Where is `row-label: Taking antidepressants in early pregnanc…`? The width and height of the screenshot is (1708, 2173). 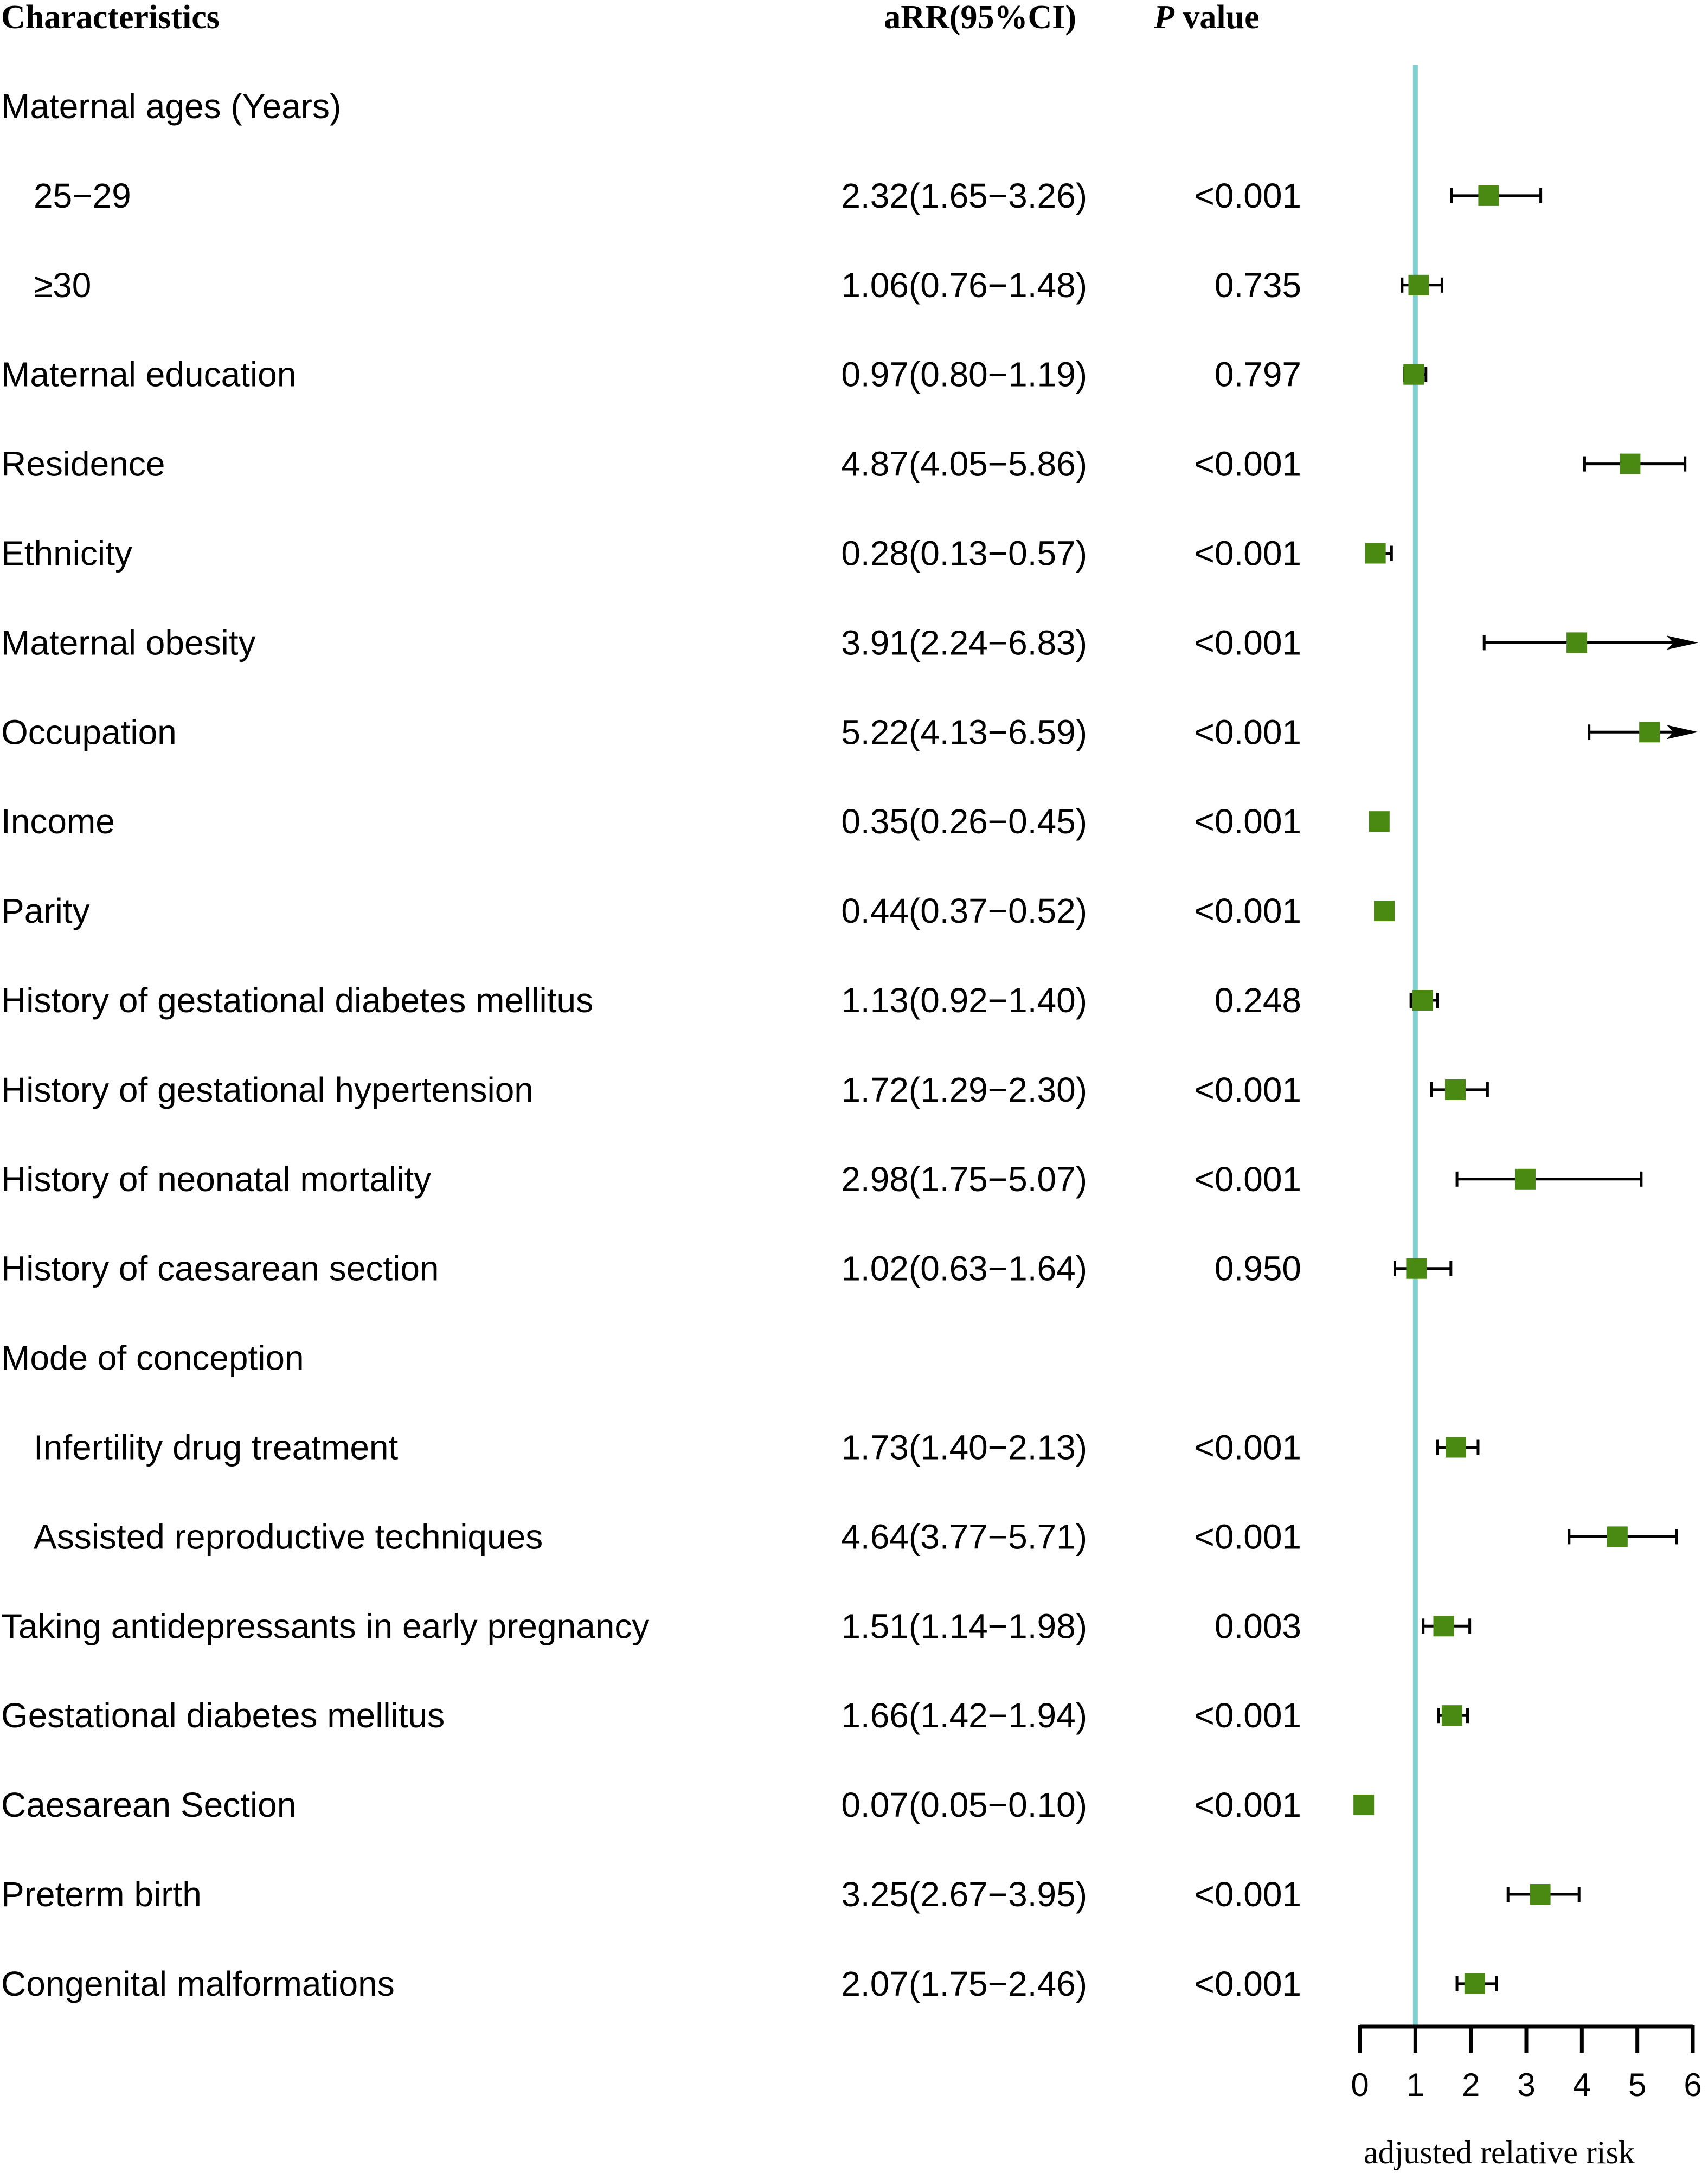
row-label: Taking antidepressants in early pregnanc… is located at coordinates (325, 1626).